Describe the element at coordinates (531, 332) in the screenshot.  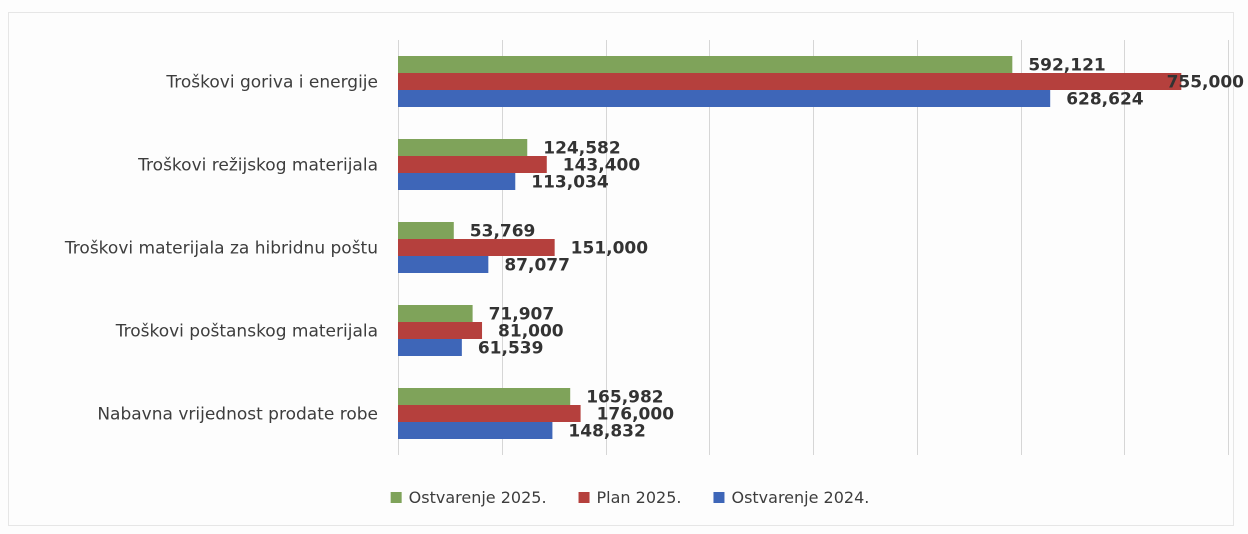
I see `data-label: 81,000` at that location.